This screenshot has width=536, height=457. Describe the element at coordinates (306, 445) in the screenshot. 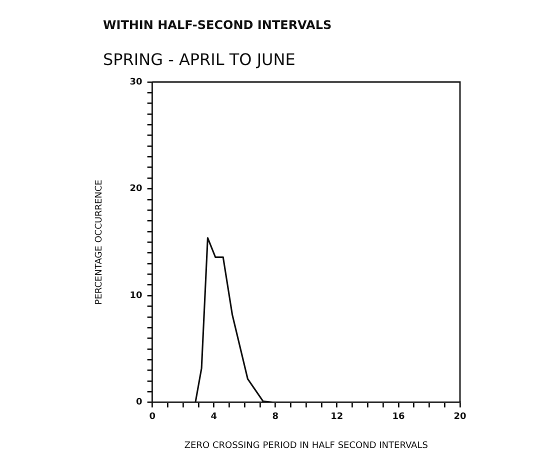

I see `x-axis-title: ZERO CROSSING PERIOD IN HALF SECOND INTERVALS` at that location.